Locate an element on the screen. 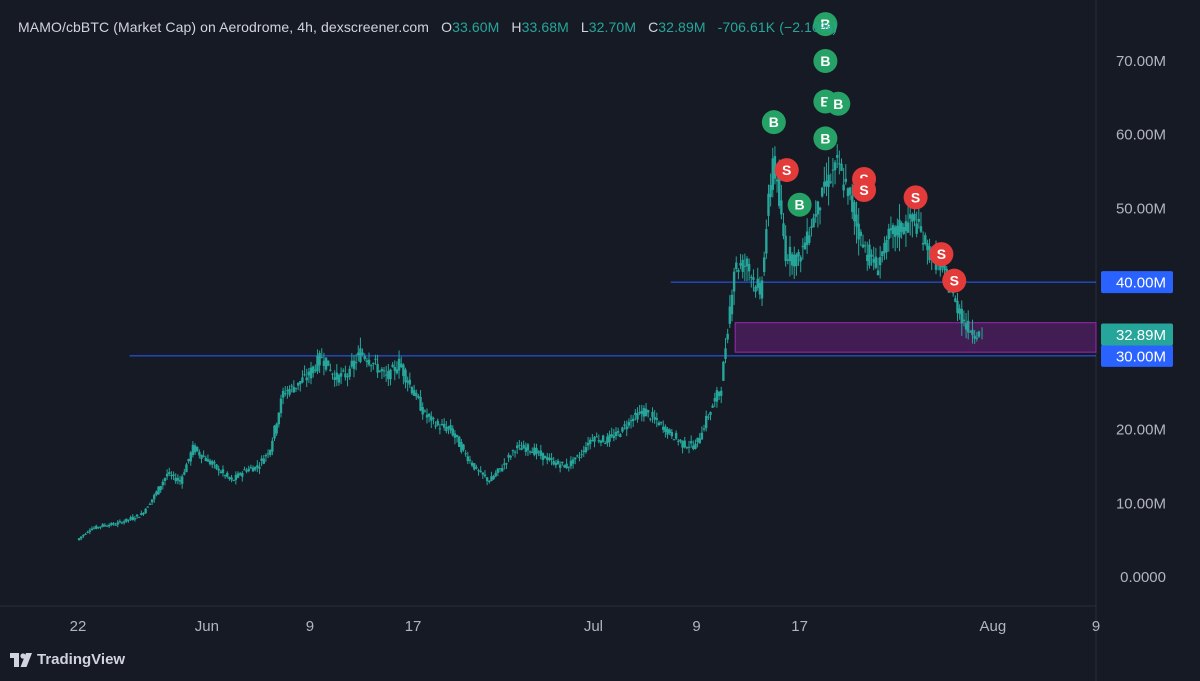 The height and width of the screenshot is (681, 1200). tradingview-logo-icon is located at coordinates (21, 659).